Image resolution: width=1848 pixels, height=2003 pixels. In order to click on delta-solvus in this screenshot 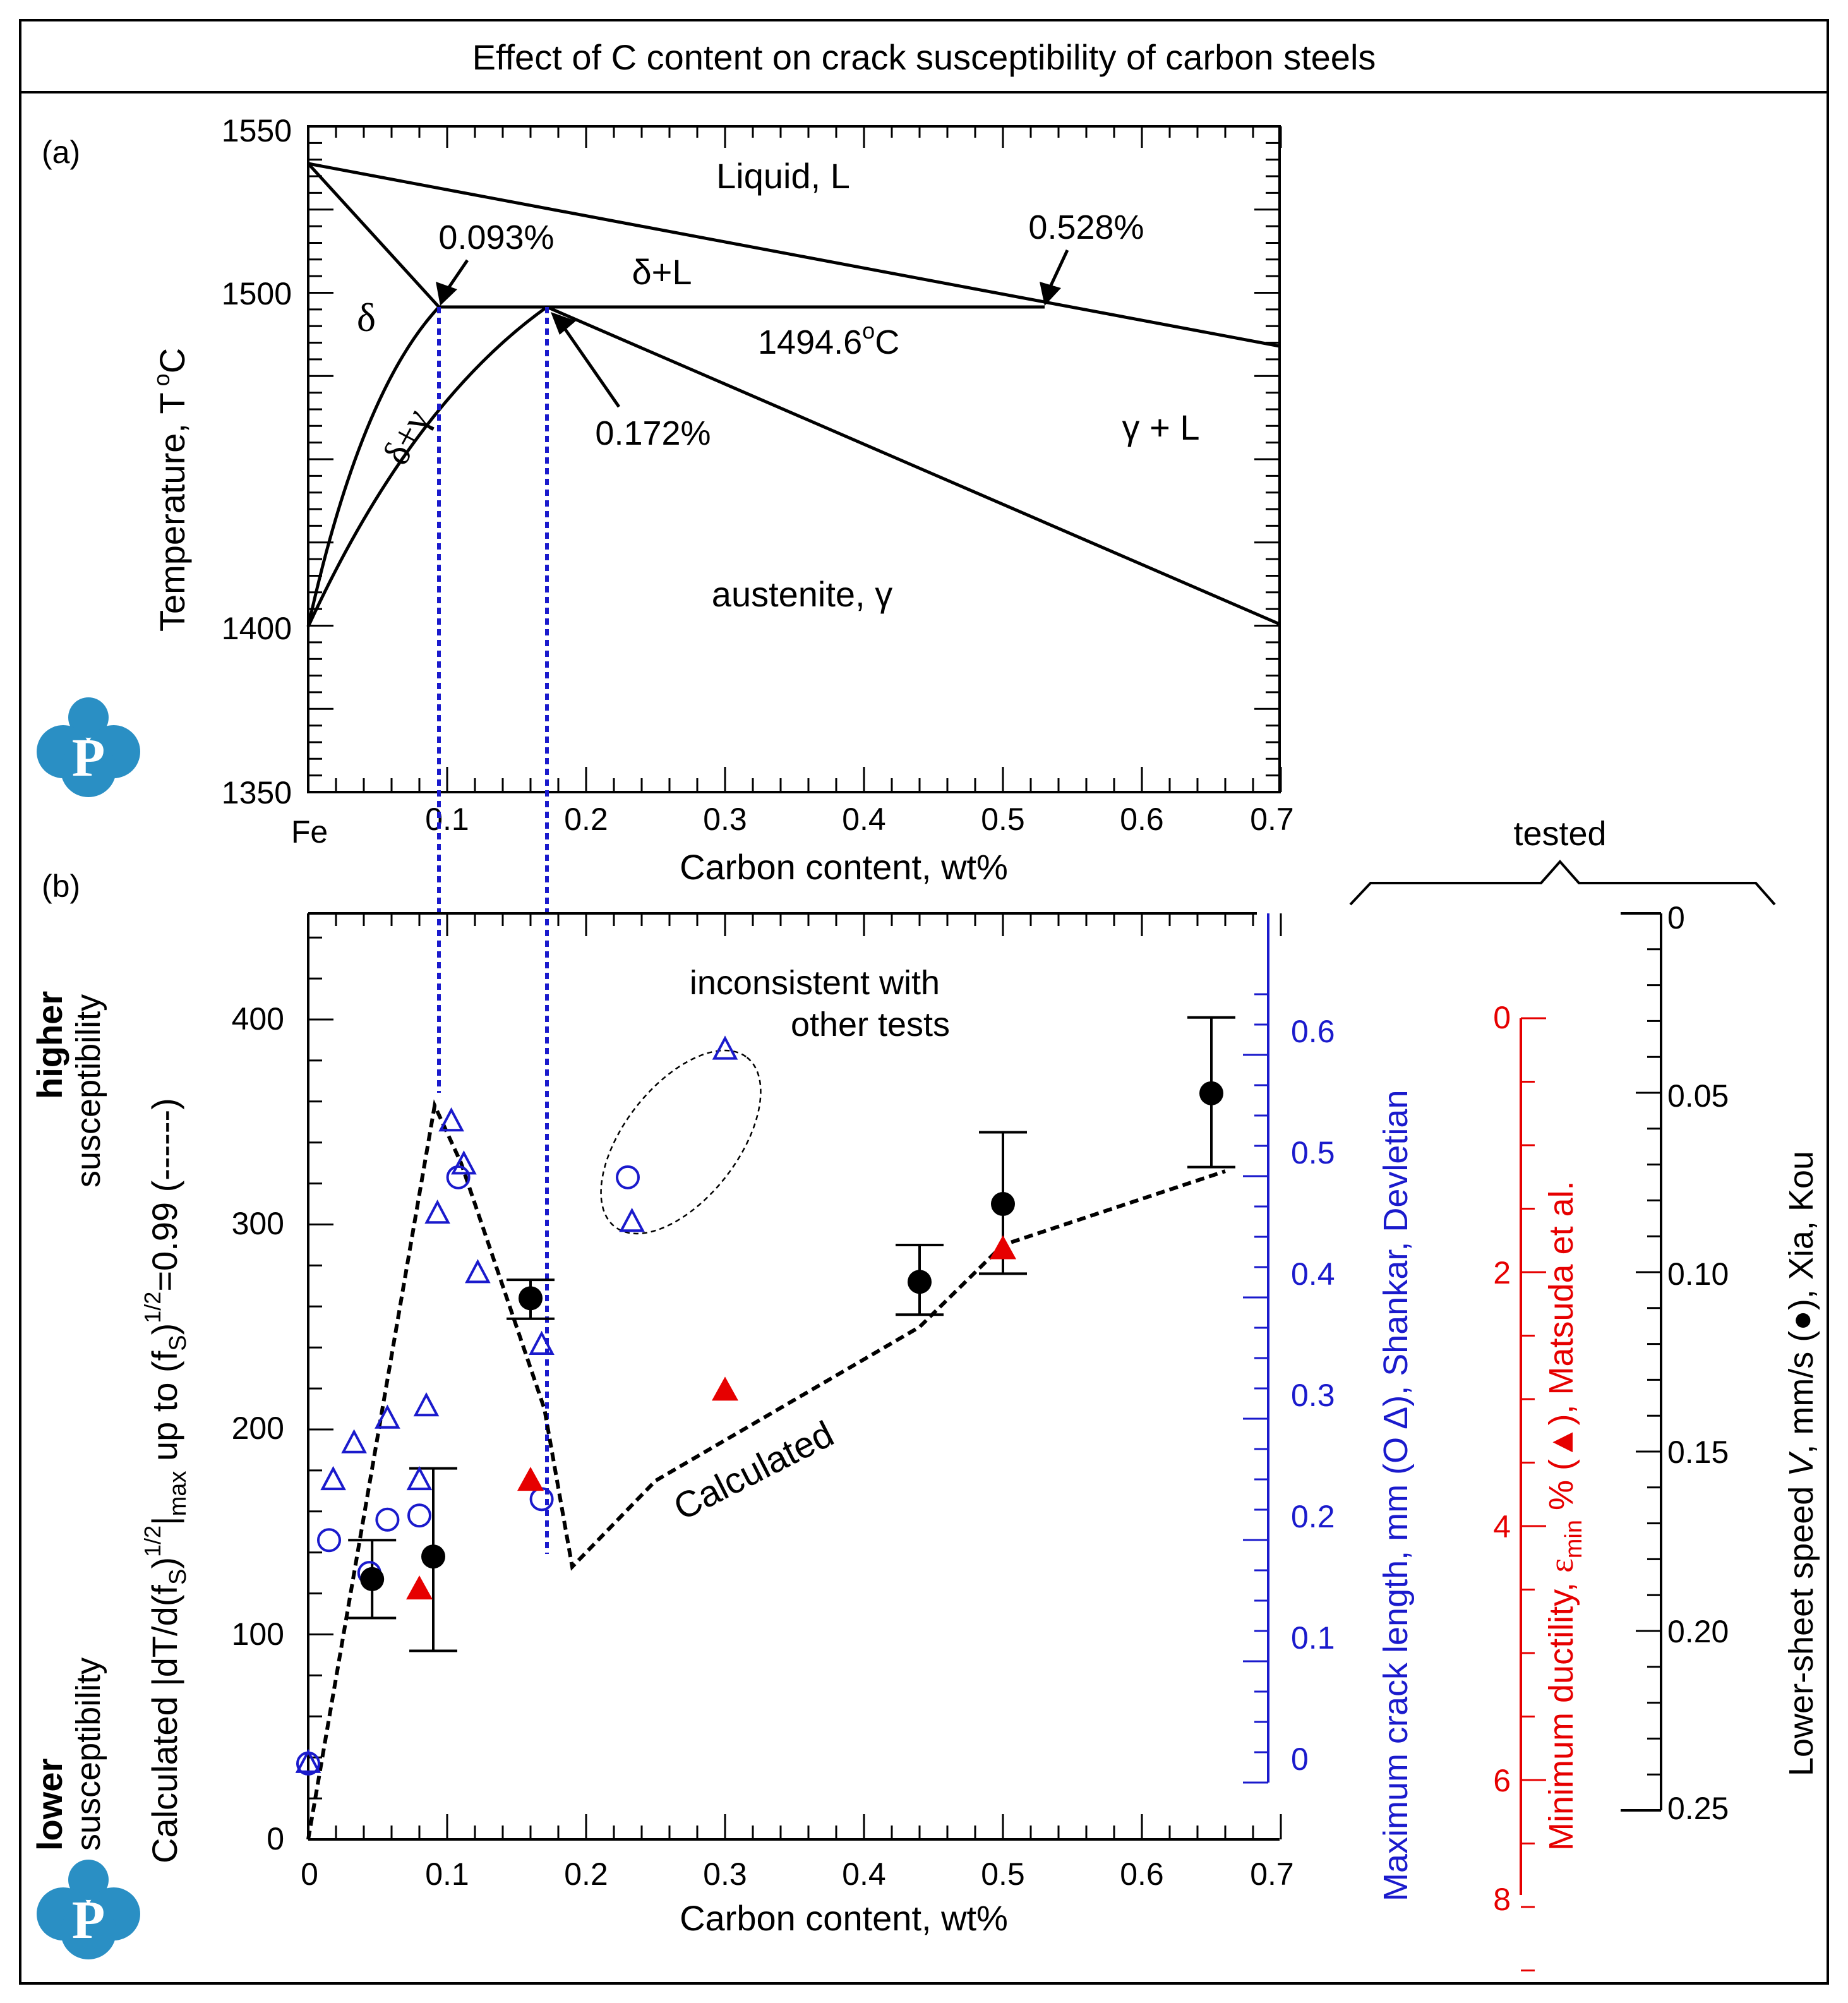, I will do `click(373, 466)`.